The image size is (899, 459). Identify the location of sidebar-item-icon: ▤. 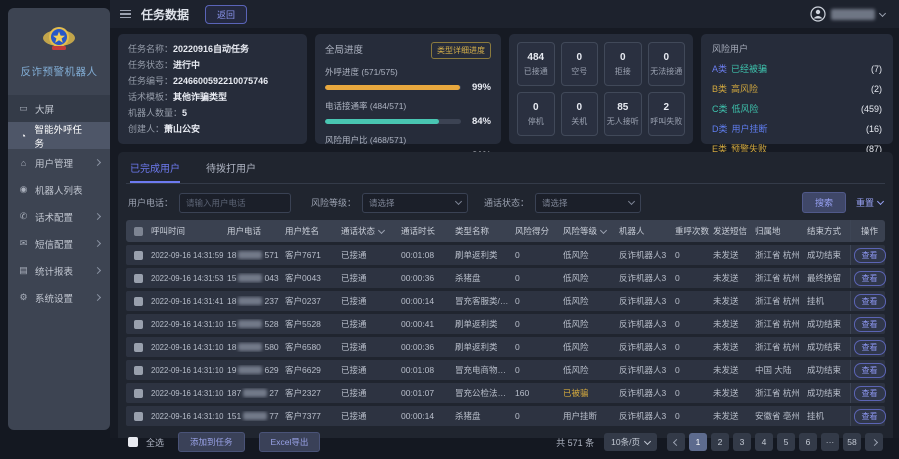
(23, 270).